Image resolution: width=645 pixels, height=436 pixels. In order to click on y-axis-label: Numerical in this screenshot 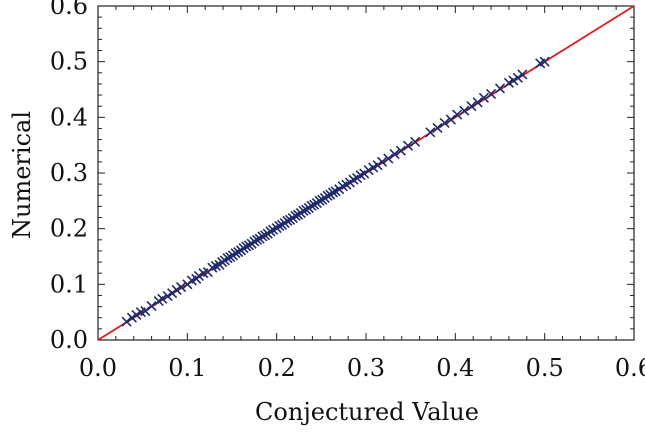, I will do `click(22, 175)`.